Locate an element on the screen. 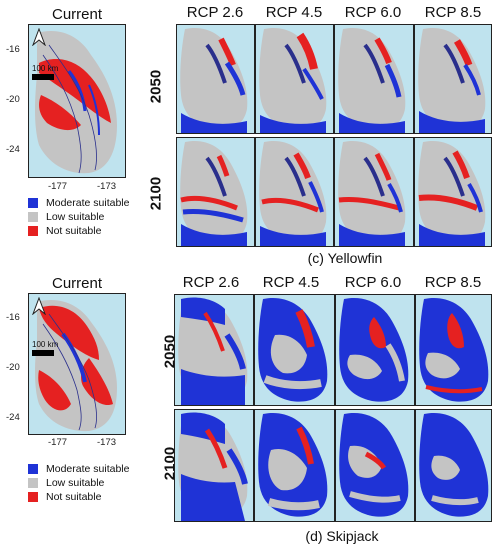  skipjack-map-2050-rcp26 is located at coordinates (214, 350).